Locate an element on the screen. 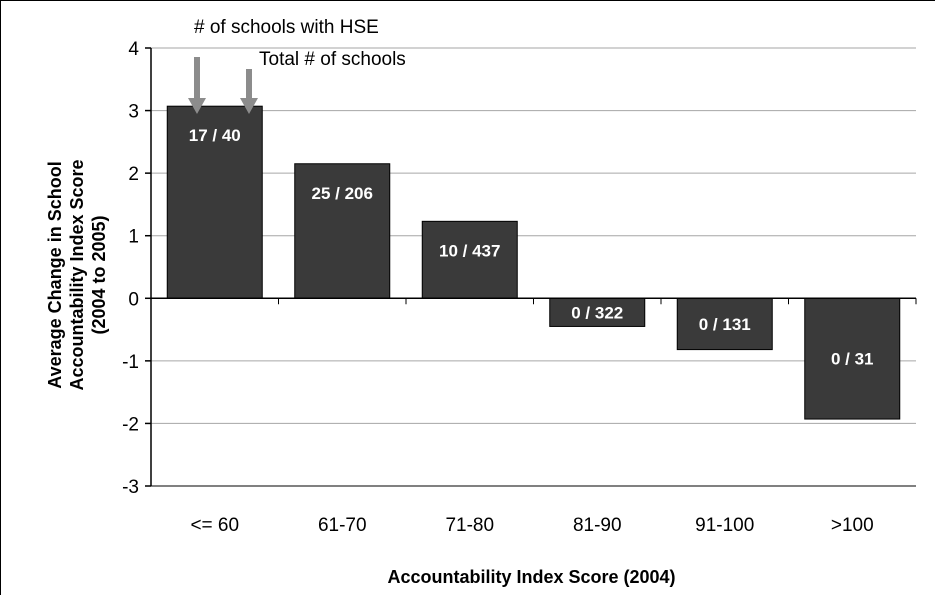 The width and height of the screenshot is (935, 596). bar-label-3: 0 / 322 is located at coordinates (597, 312).